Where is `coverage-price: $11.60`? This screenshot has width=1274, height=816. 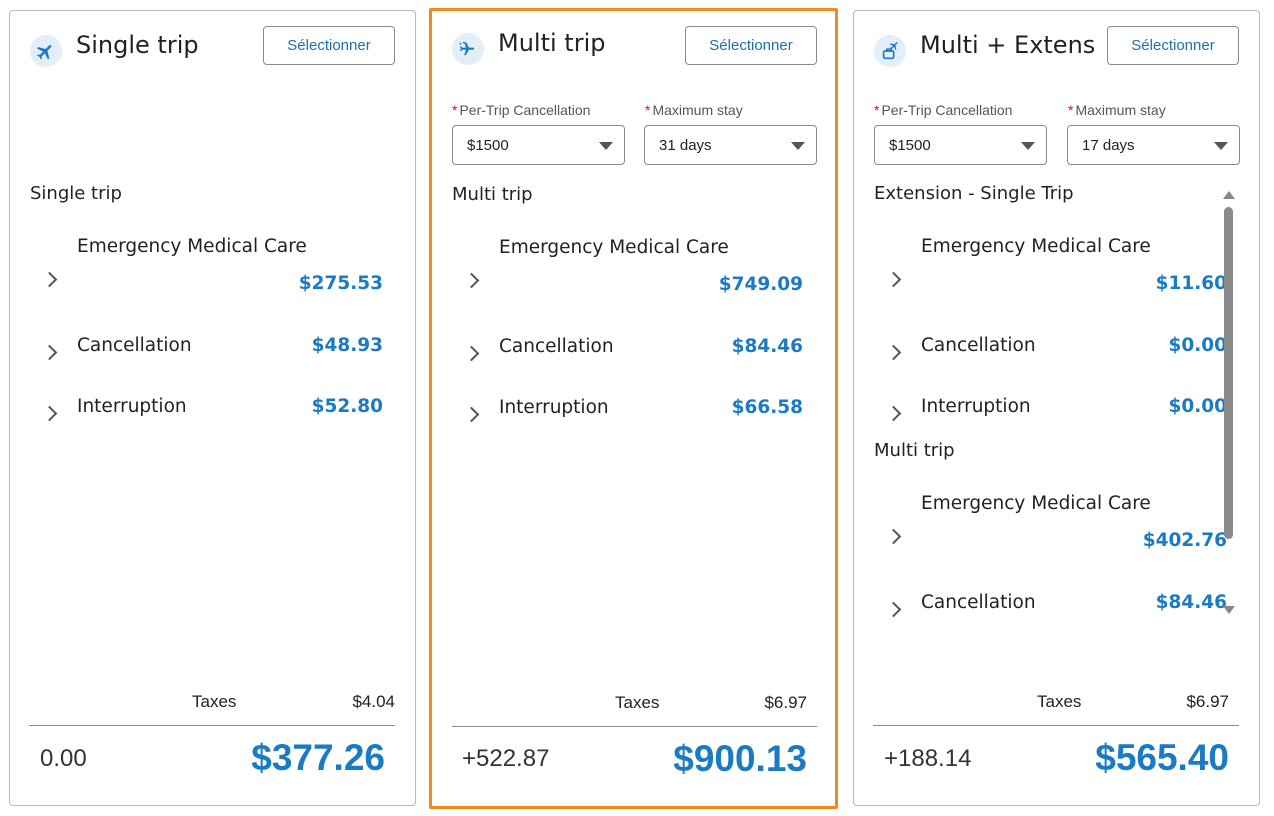
coverage-price: $11.60 is located at coordinates (1191, 283).